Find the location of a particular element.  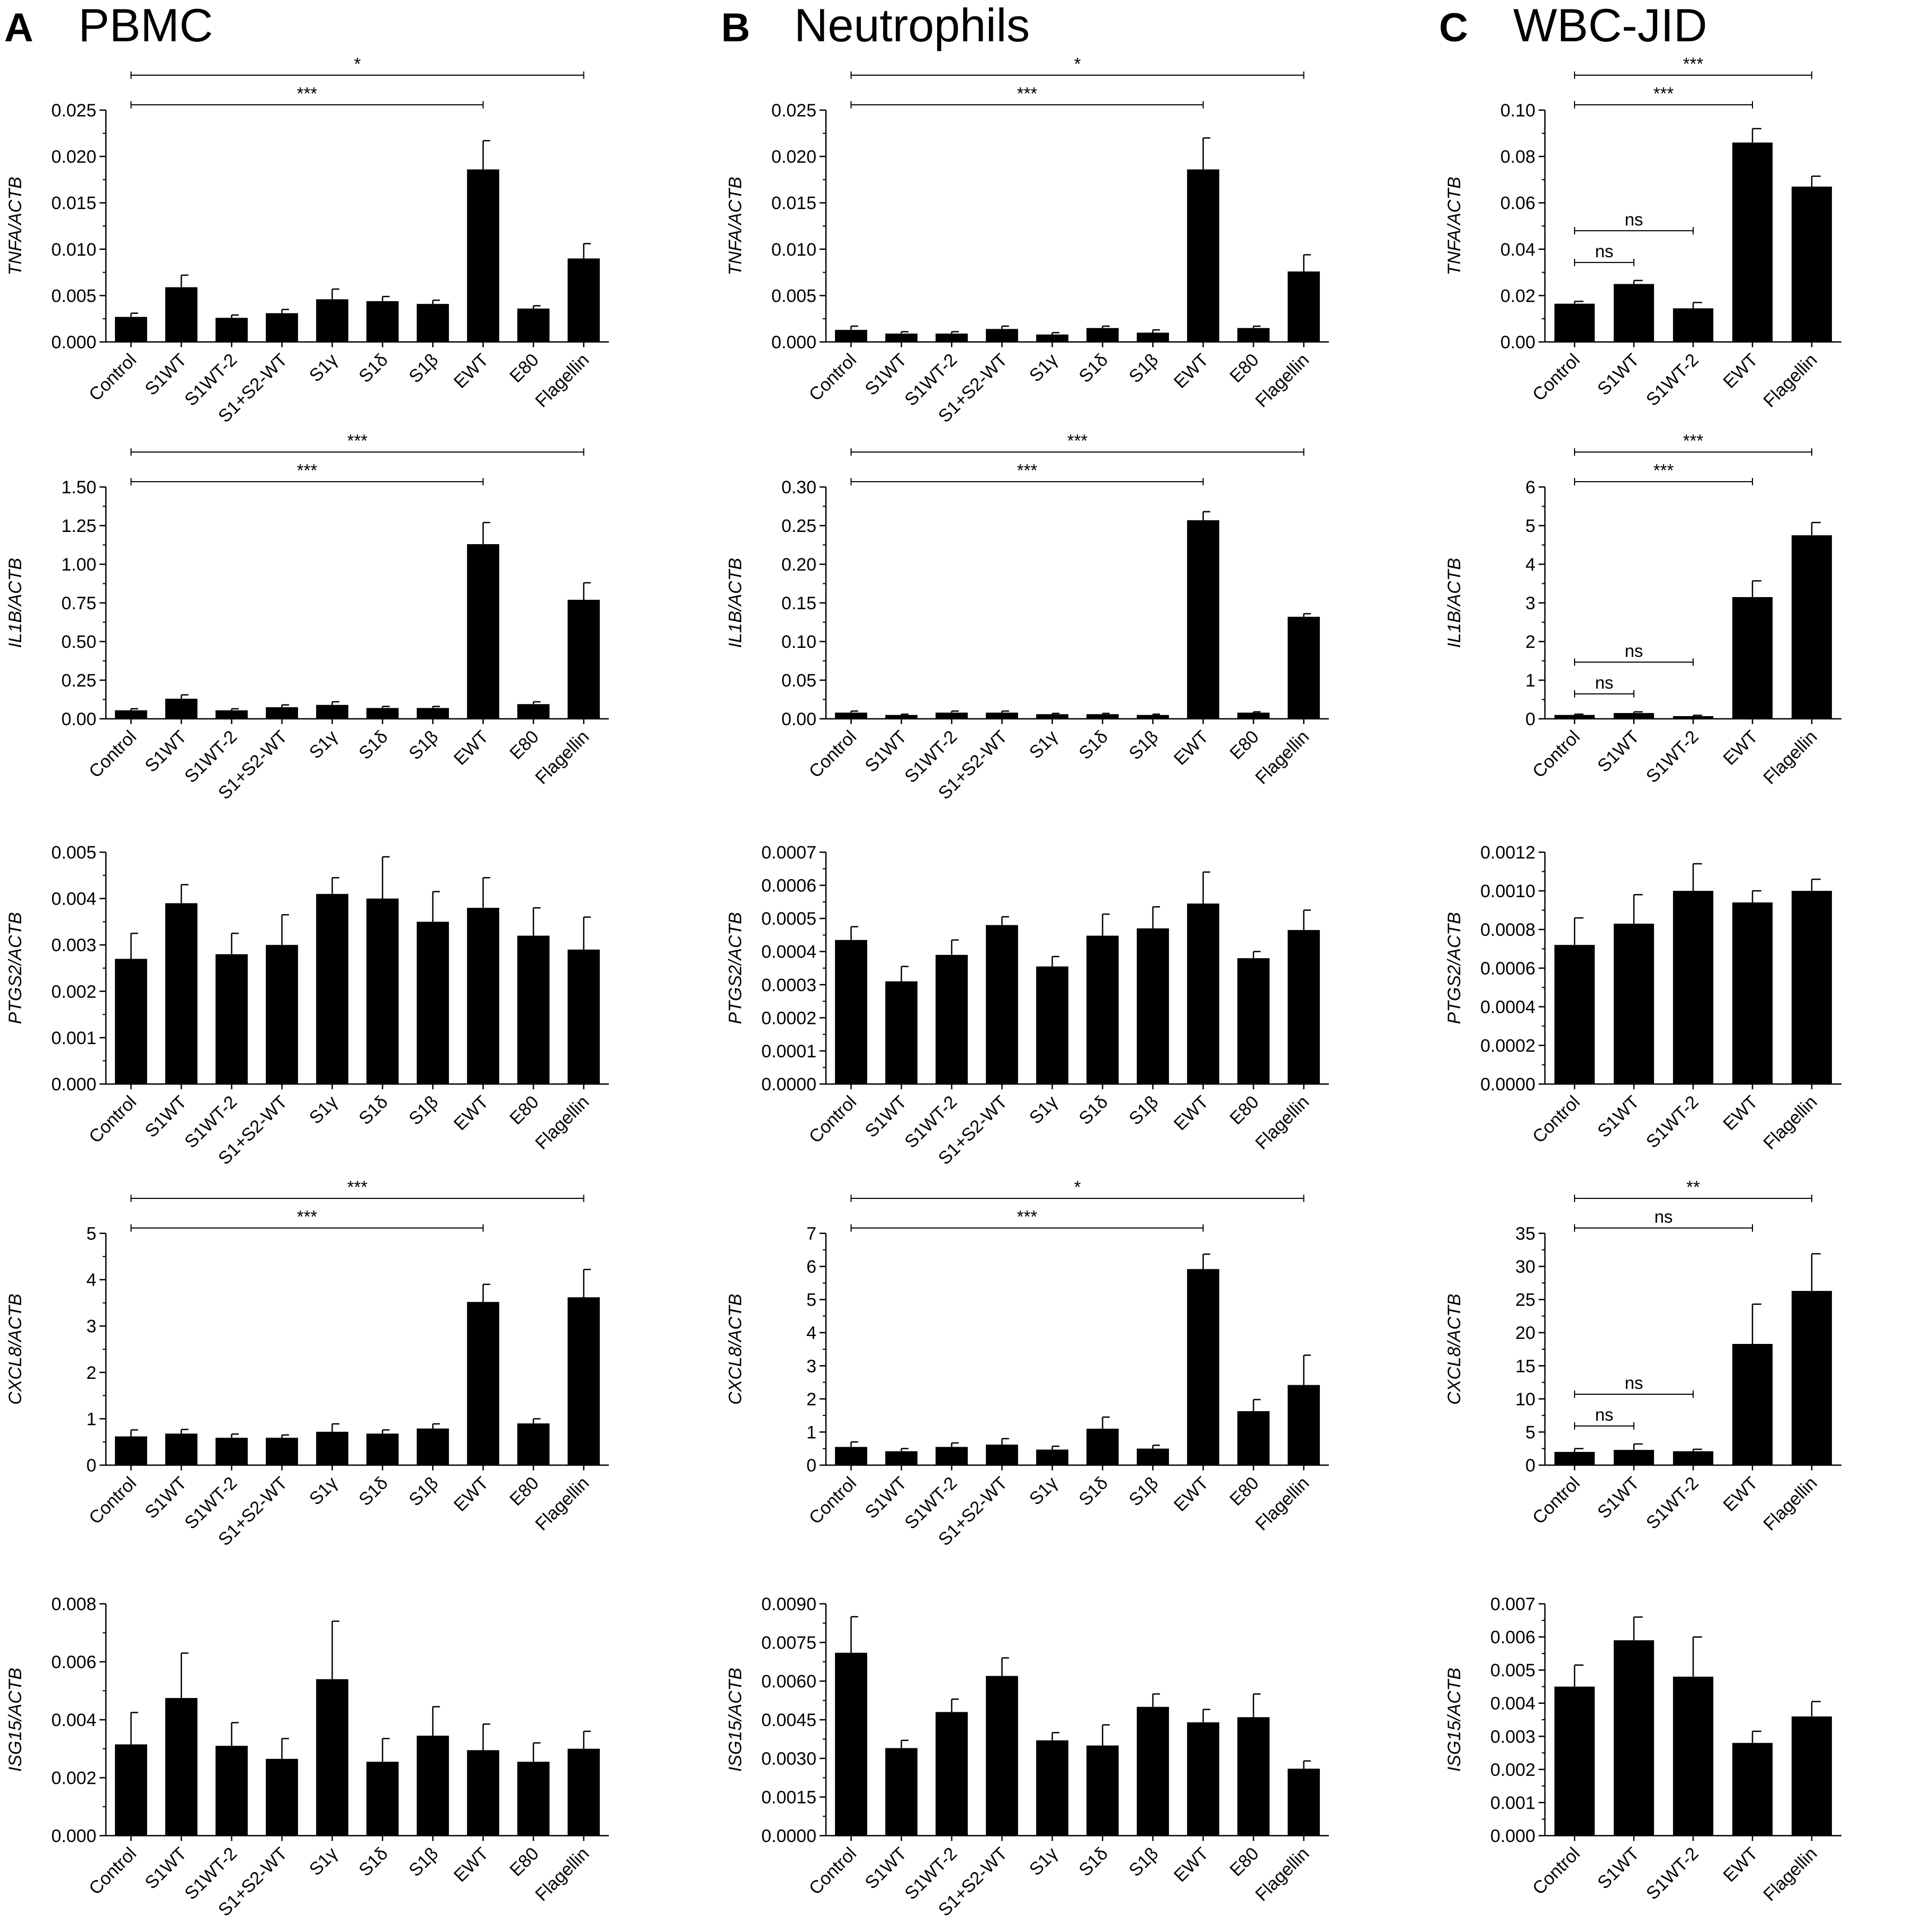

panel-title-c: WBC-JID is located at coordinates (1610, 25).